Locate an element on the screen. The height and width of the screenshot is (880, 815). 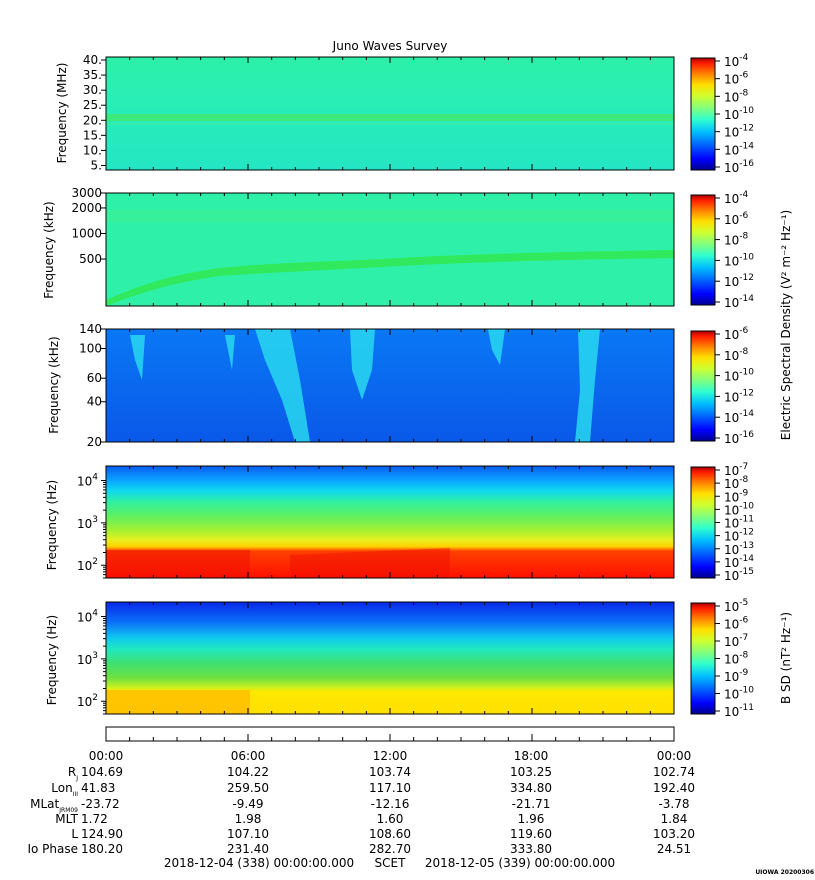
colorbar-tick-label-p4-2: 10⁻⁹ is located at coordinates (736, 496).